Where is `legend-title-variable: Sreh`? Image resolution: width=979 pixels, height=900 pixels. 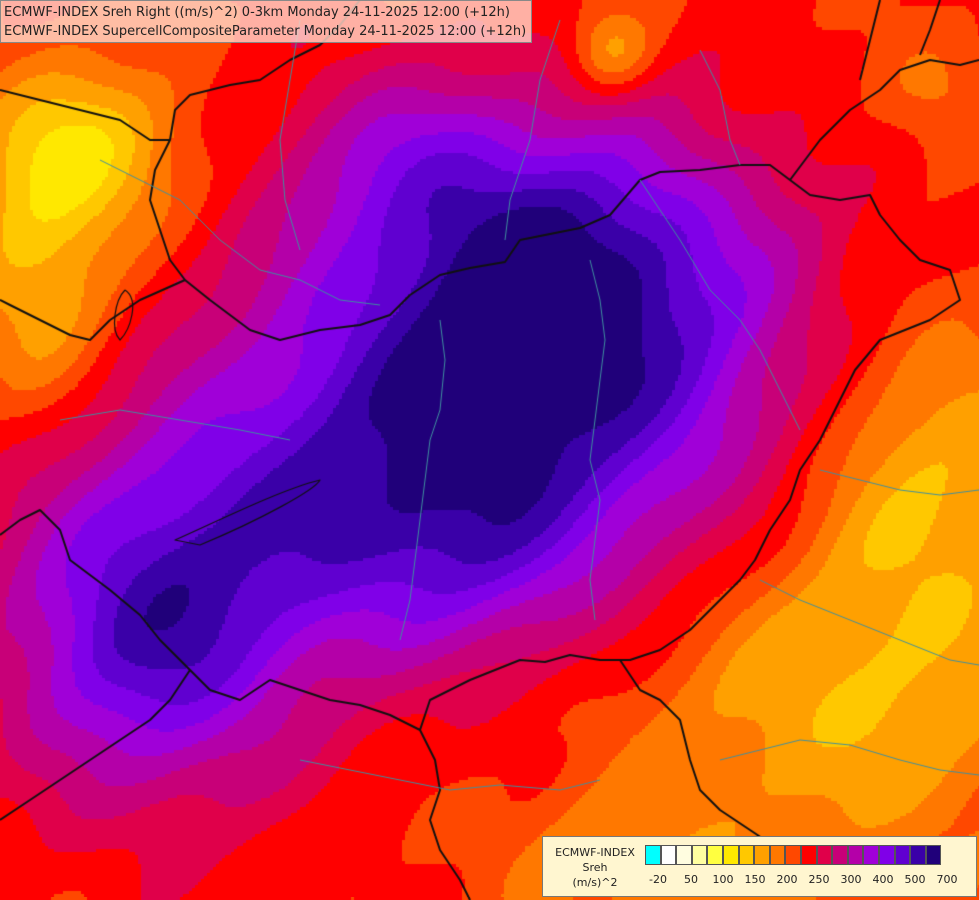 legend-title-variable: Sreh is located at coordinates (595, 867).